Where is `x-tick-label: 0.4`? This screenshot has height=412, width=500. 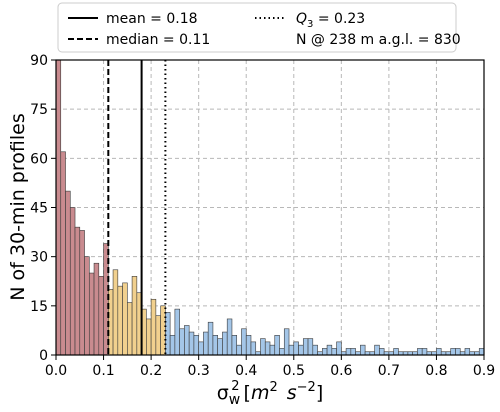 x-tick-label: 0.4 is located at coordinates (246, 371).